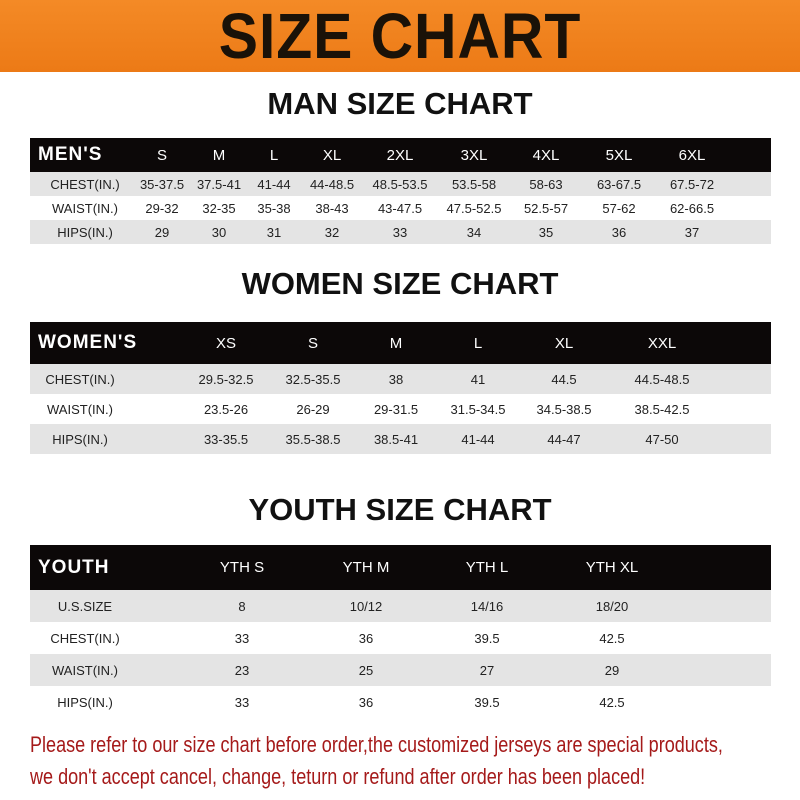  What do you see at coordinates (274, 232) in the screenshot?
I see `table-cell: 31` at bounding box center [274, 232].